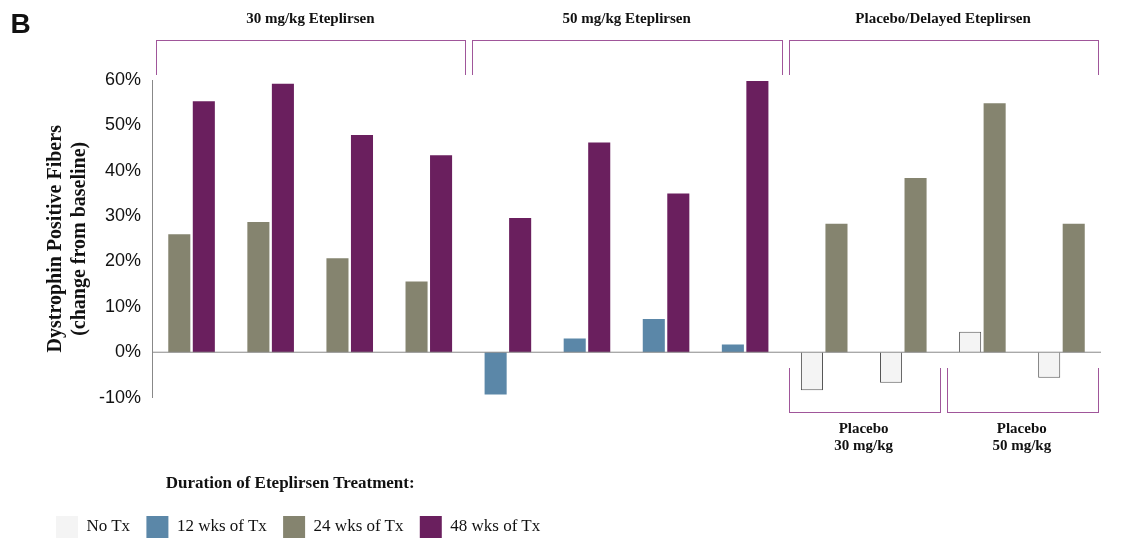  I want to click on legend-label: 48 wks of Tx, so click(495, 526).